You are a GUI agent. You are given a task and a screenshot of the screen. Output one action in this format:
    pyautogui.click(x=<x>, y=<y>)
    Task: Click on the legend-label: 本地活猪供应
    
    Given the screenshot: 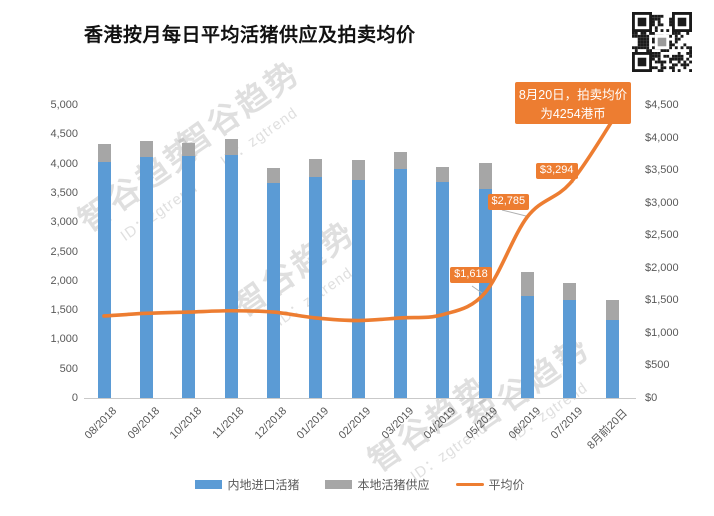 What is the action you would take?
    pyautogui.click(x=393, y=485)
    